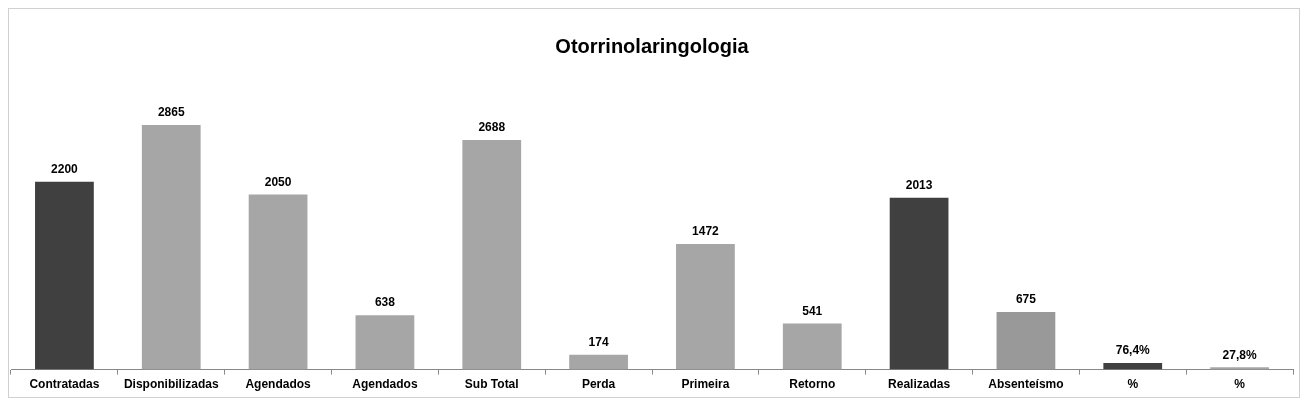  Describe the element at coordinates (812, 310) in the screenshot. I see `data-label: 541` at that location.